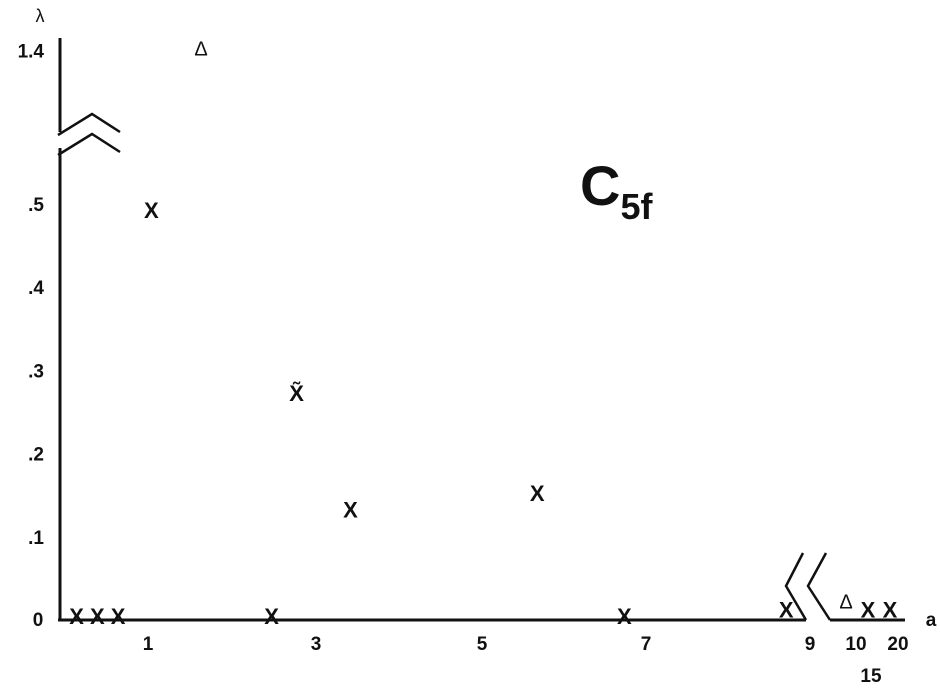 The width and height of the screenshot is (940, 692). What do you see at coordinates (76, 616) in the screenshot?
I see `data-point-0: X` at bounding box center [76, 616].